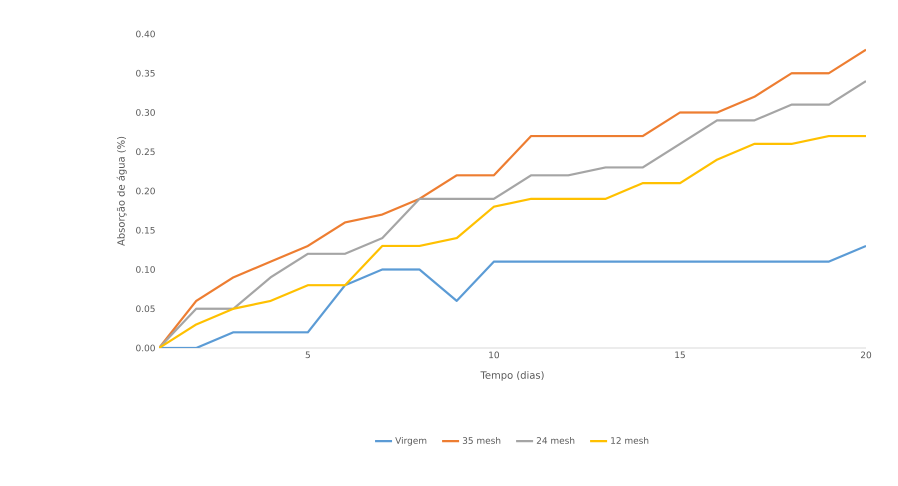  I want to click on legend-label: 24 mesh, so click(555, 440).